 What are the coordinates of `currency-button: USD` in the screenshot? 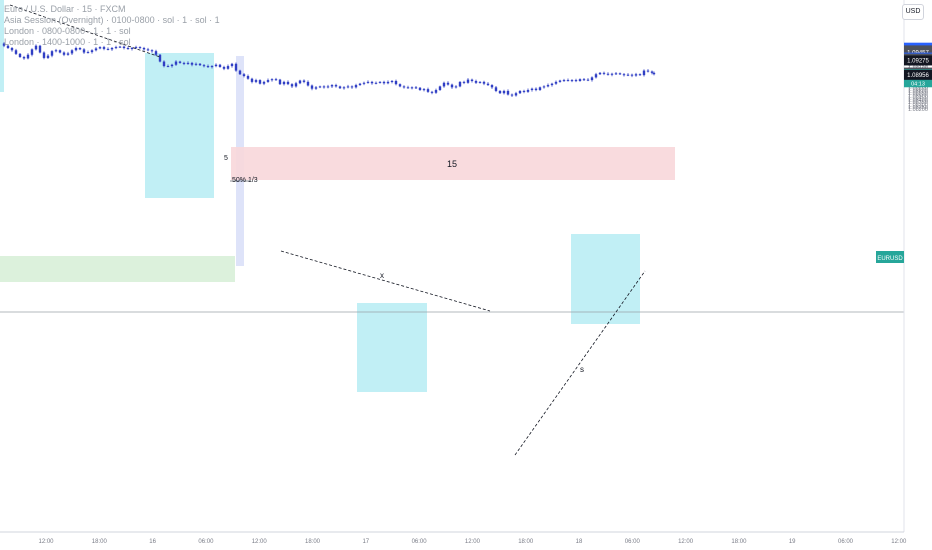 It's located at (913, 12).